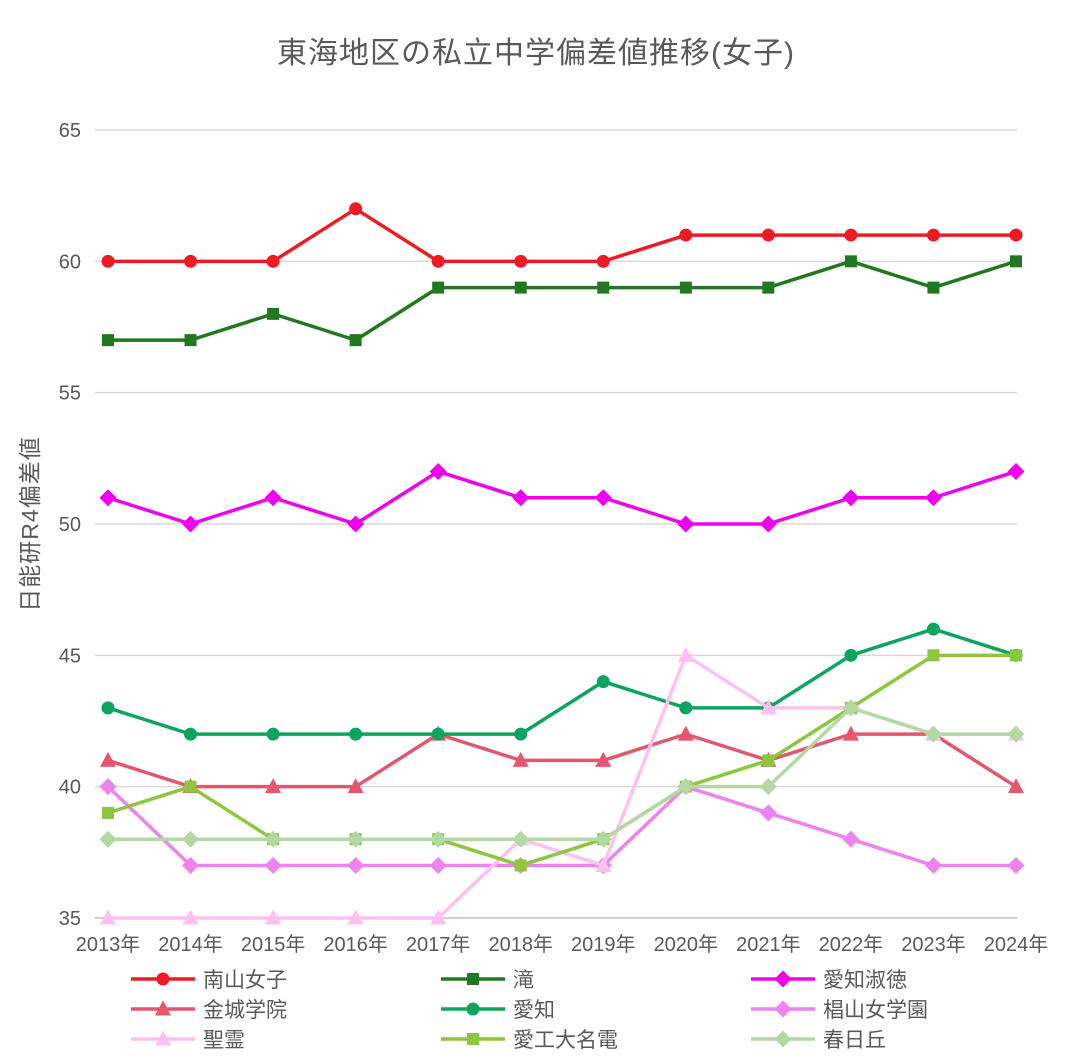  Describe the element at coordinates (686, 944) in the screenshot. I see `x-tick-label: 2020年` at that location.